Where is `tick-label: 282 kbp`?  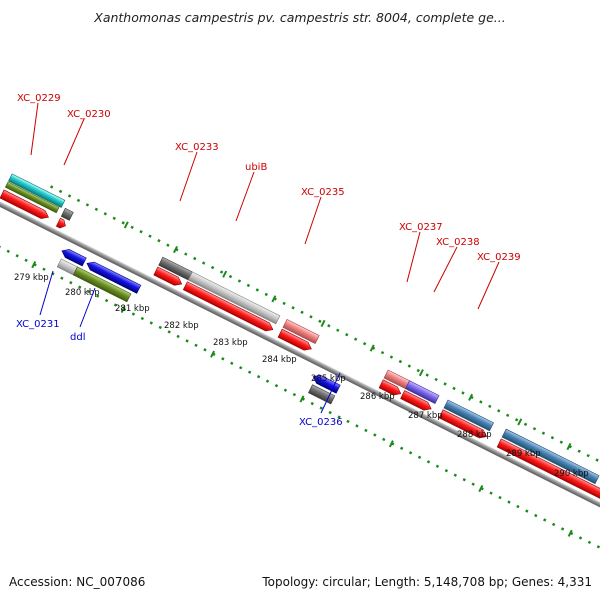
tick-label: 282 kbp is located at coordinates (181, 326).